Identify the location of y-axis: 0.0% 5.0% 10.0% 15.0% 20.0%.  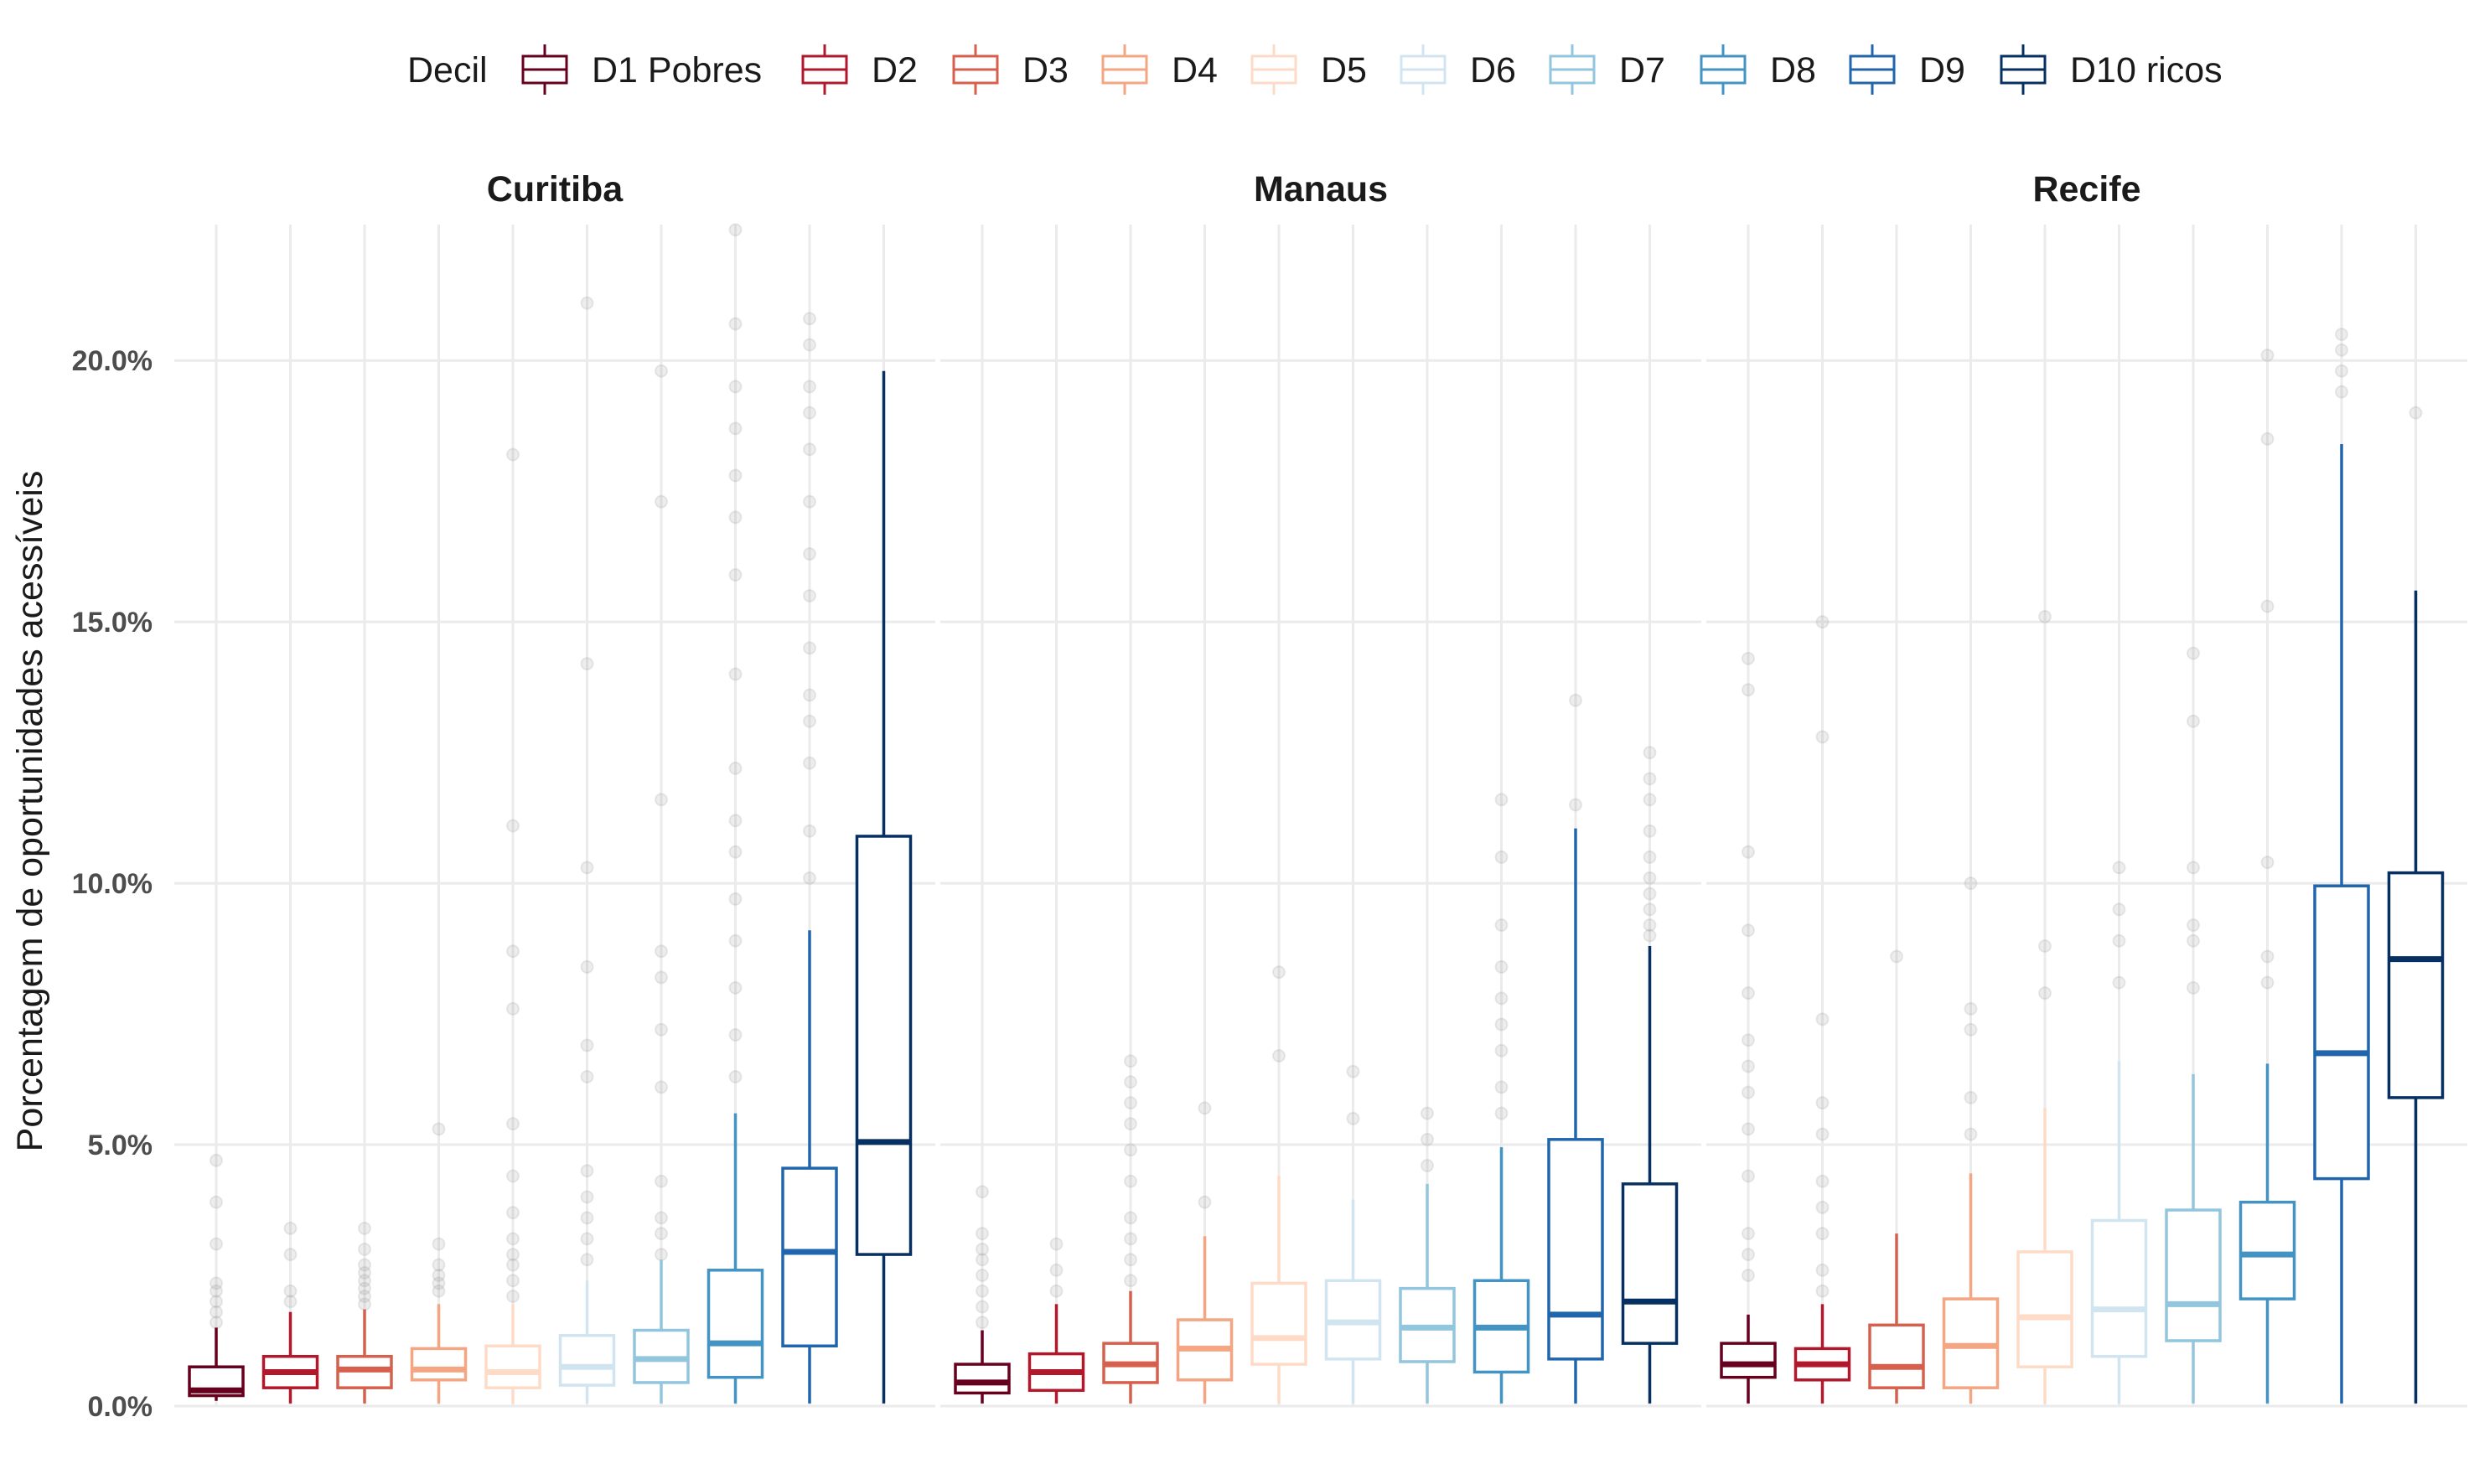
(113, 884).